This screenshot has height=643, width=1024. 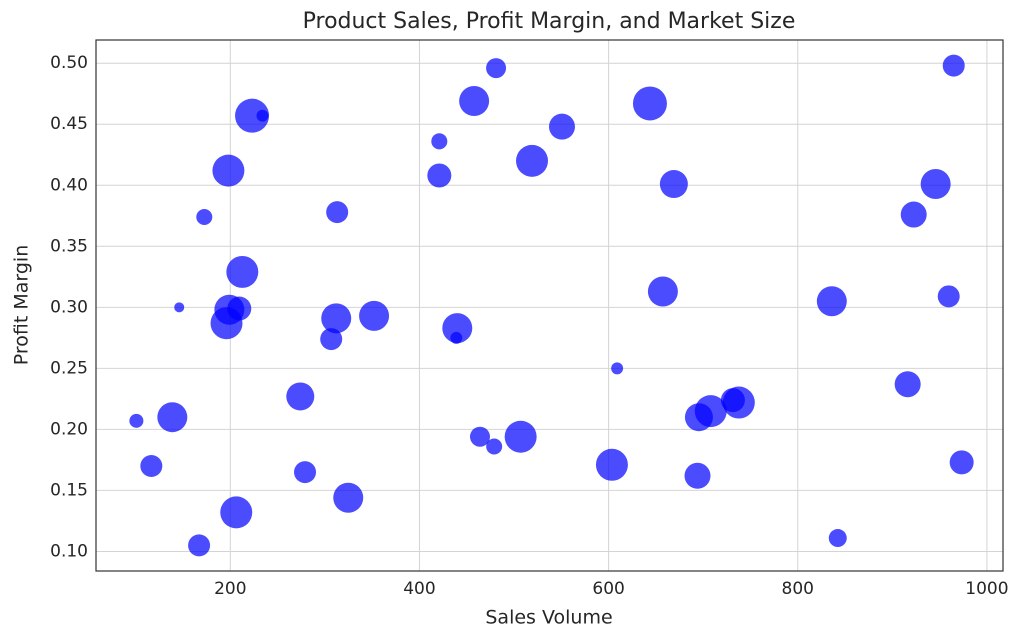 What do you see at coordinates (69, 307) in the screenshot?
I see `y-tick-label: 0.30` at bounding box center [69, 307].